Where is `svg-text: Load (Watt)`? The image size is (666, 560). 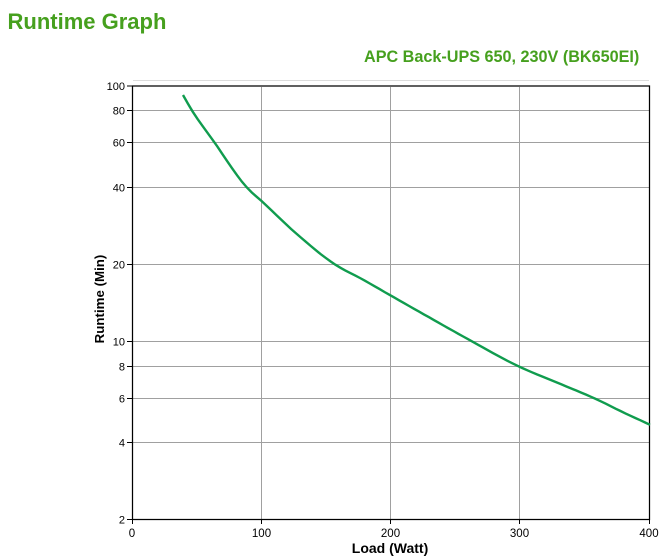 svg-text: Load (Watt) is located at coordinates (390, 548).